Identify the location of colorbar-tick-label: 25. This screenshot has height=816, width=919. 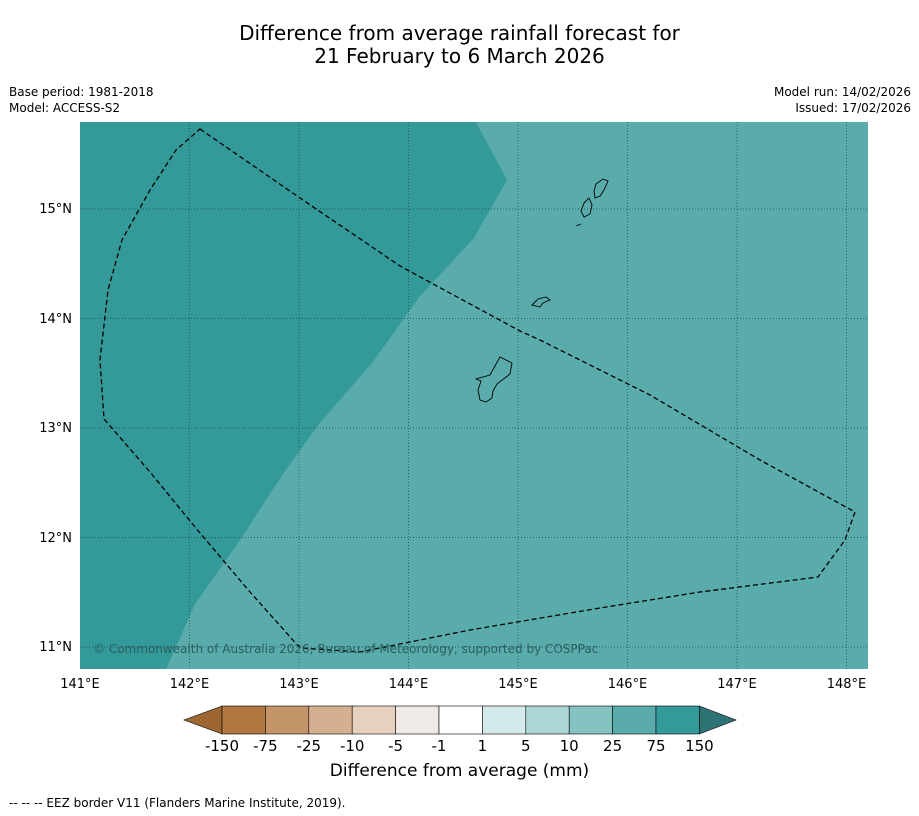
(612, 746).